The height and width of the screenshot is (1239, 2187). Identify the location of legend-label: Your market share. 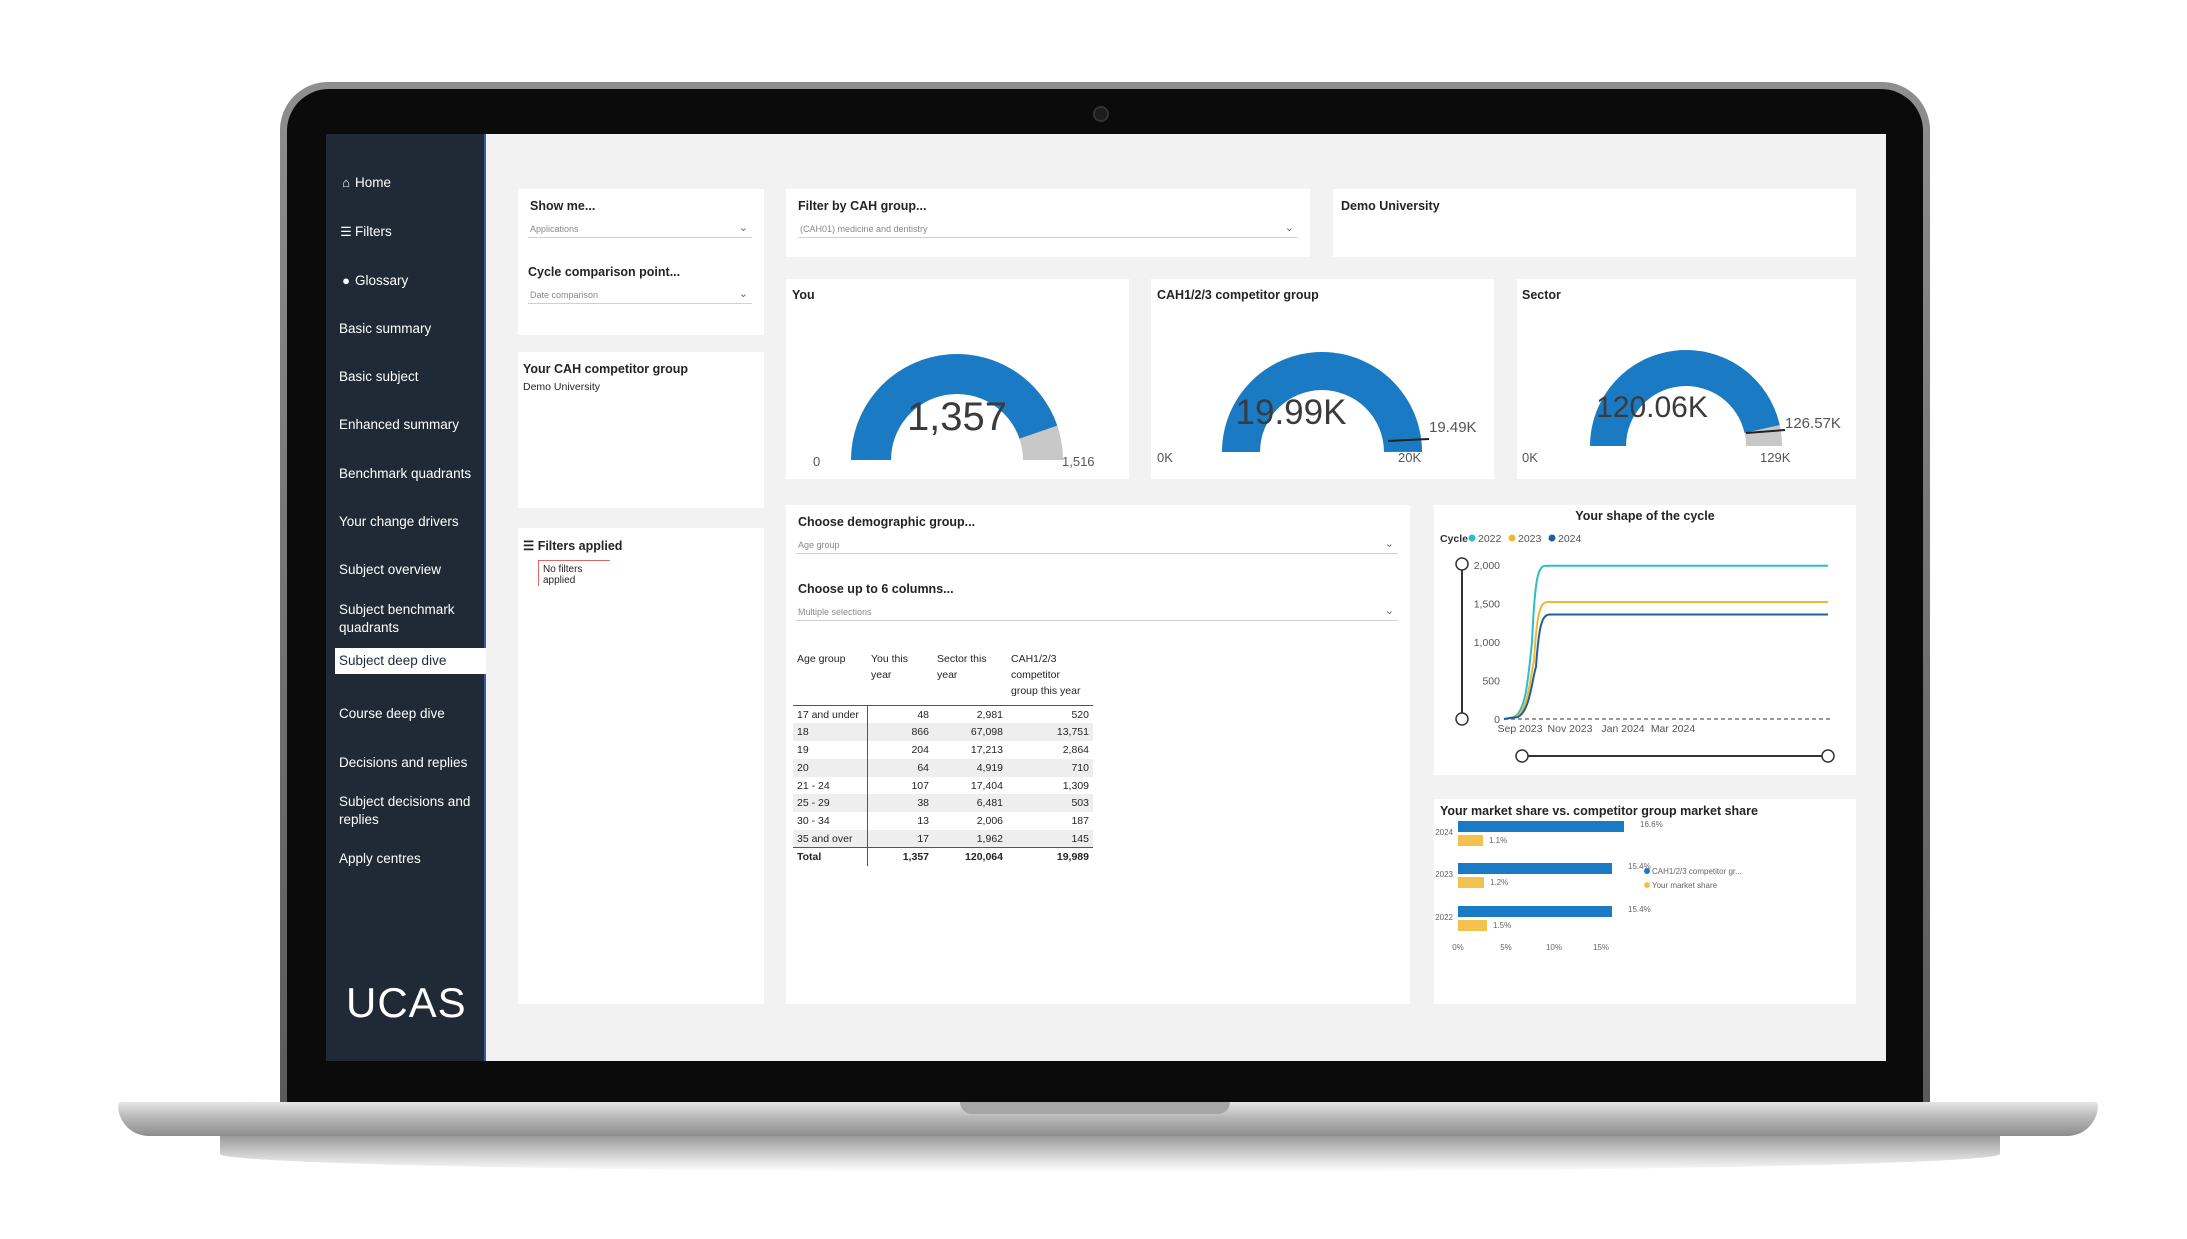
(1685, 885).